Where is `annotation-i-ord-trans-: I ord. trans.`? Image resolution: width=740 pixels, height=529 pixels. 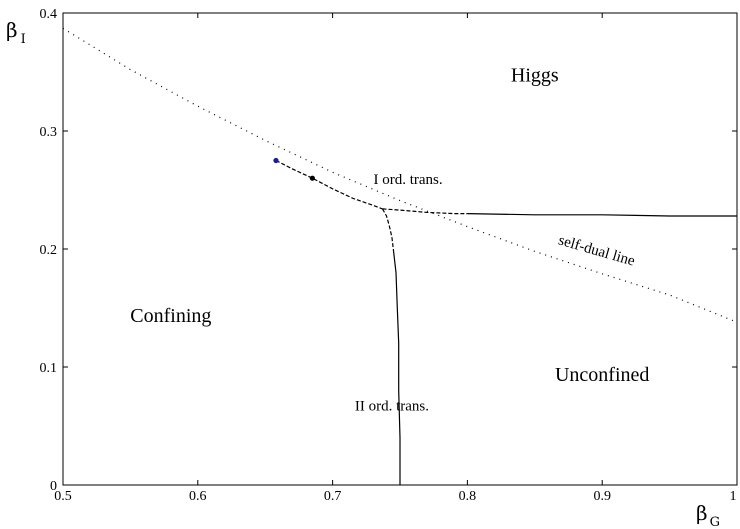
annotation-i-ord-trans-: I ord. trans. is located at coordinates (408, 180).